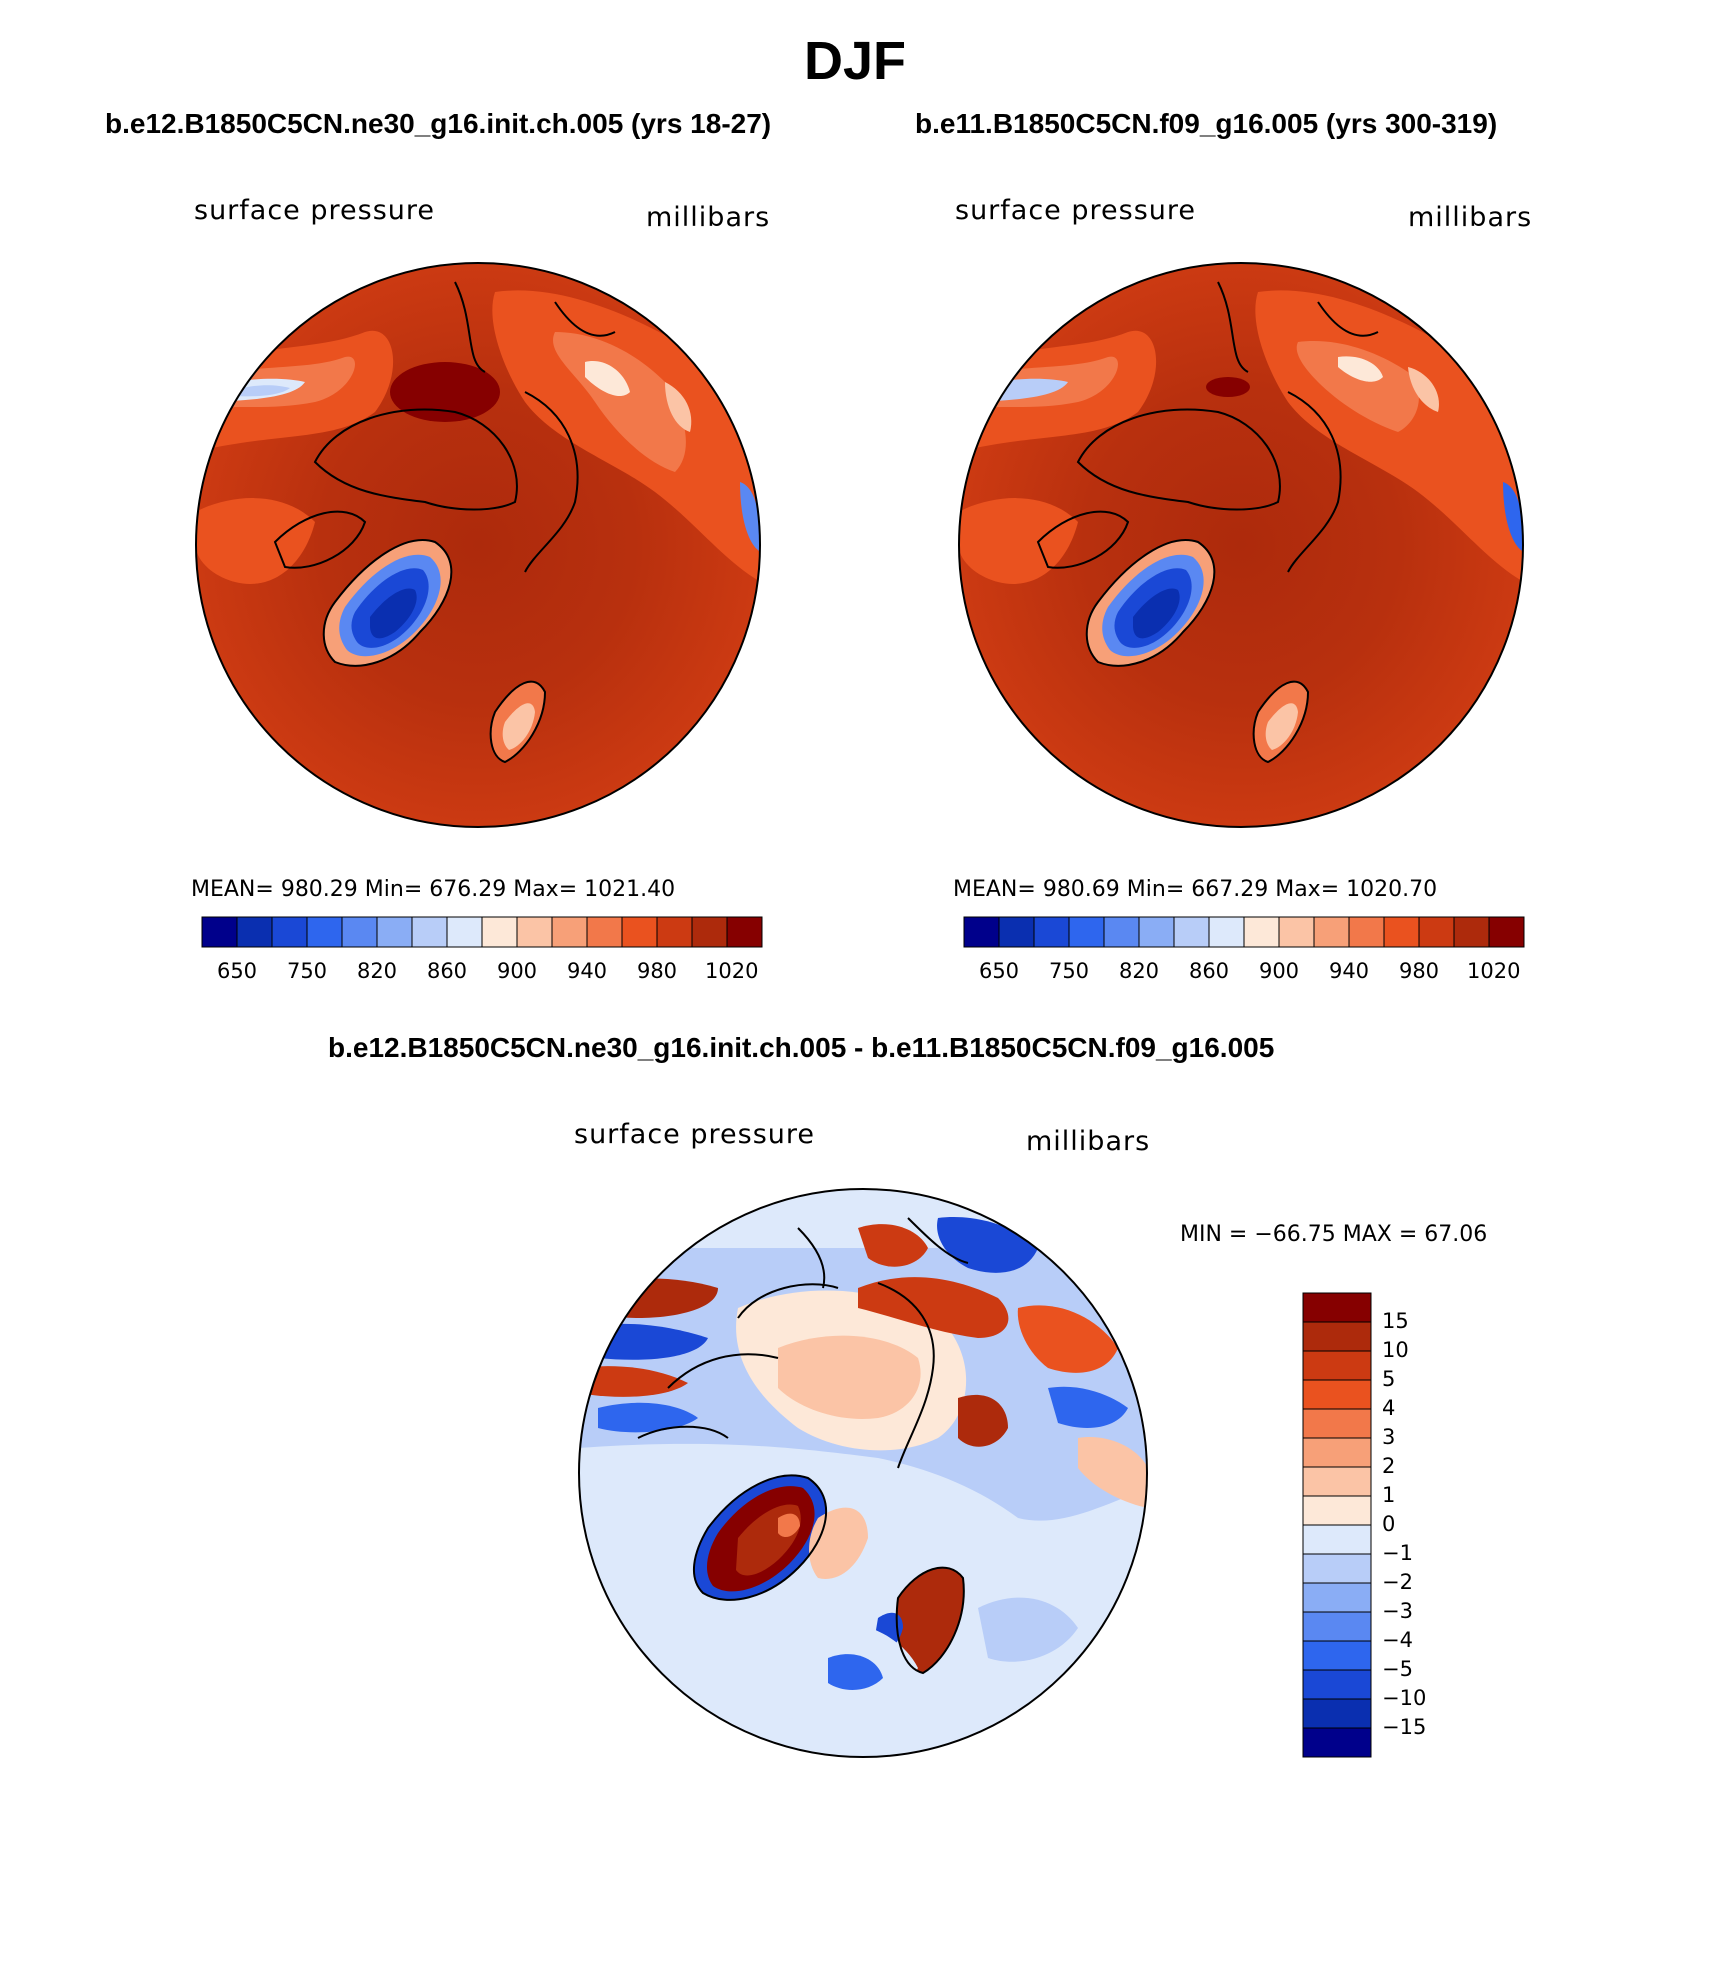  Describe the element at coordinates (1209, 971) in the screenshot. I see `colorbar-tick-label: 860` at that location.